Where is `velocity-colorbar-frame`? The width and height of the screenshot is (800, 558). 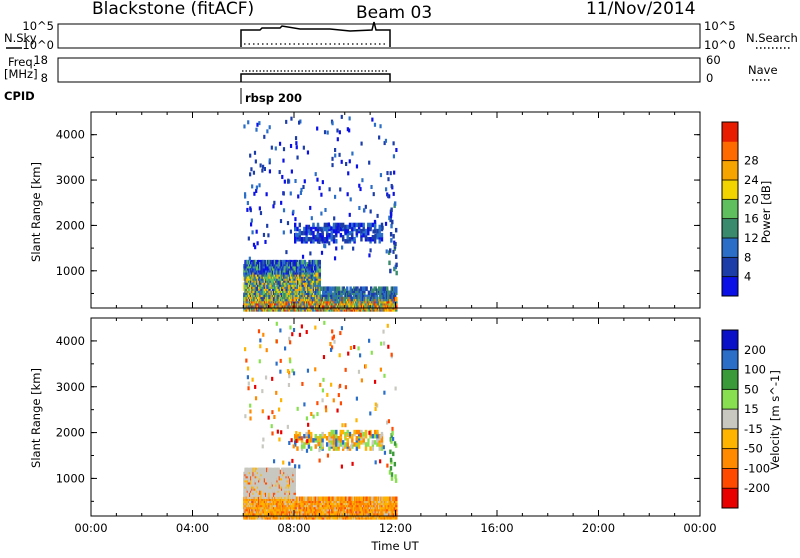
velocity-colorbar-frame is located at coordinates (730, 419).